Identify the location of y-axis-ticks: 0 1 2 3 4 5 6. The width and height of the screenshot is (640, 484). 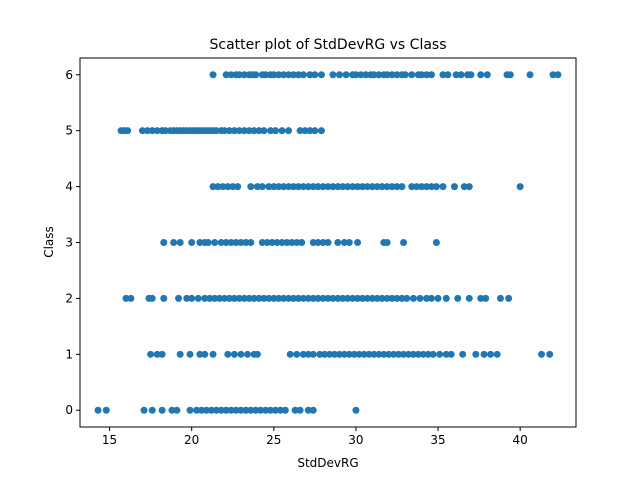
(72, 242).